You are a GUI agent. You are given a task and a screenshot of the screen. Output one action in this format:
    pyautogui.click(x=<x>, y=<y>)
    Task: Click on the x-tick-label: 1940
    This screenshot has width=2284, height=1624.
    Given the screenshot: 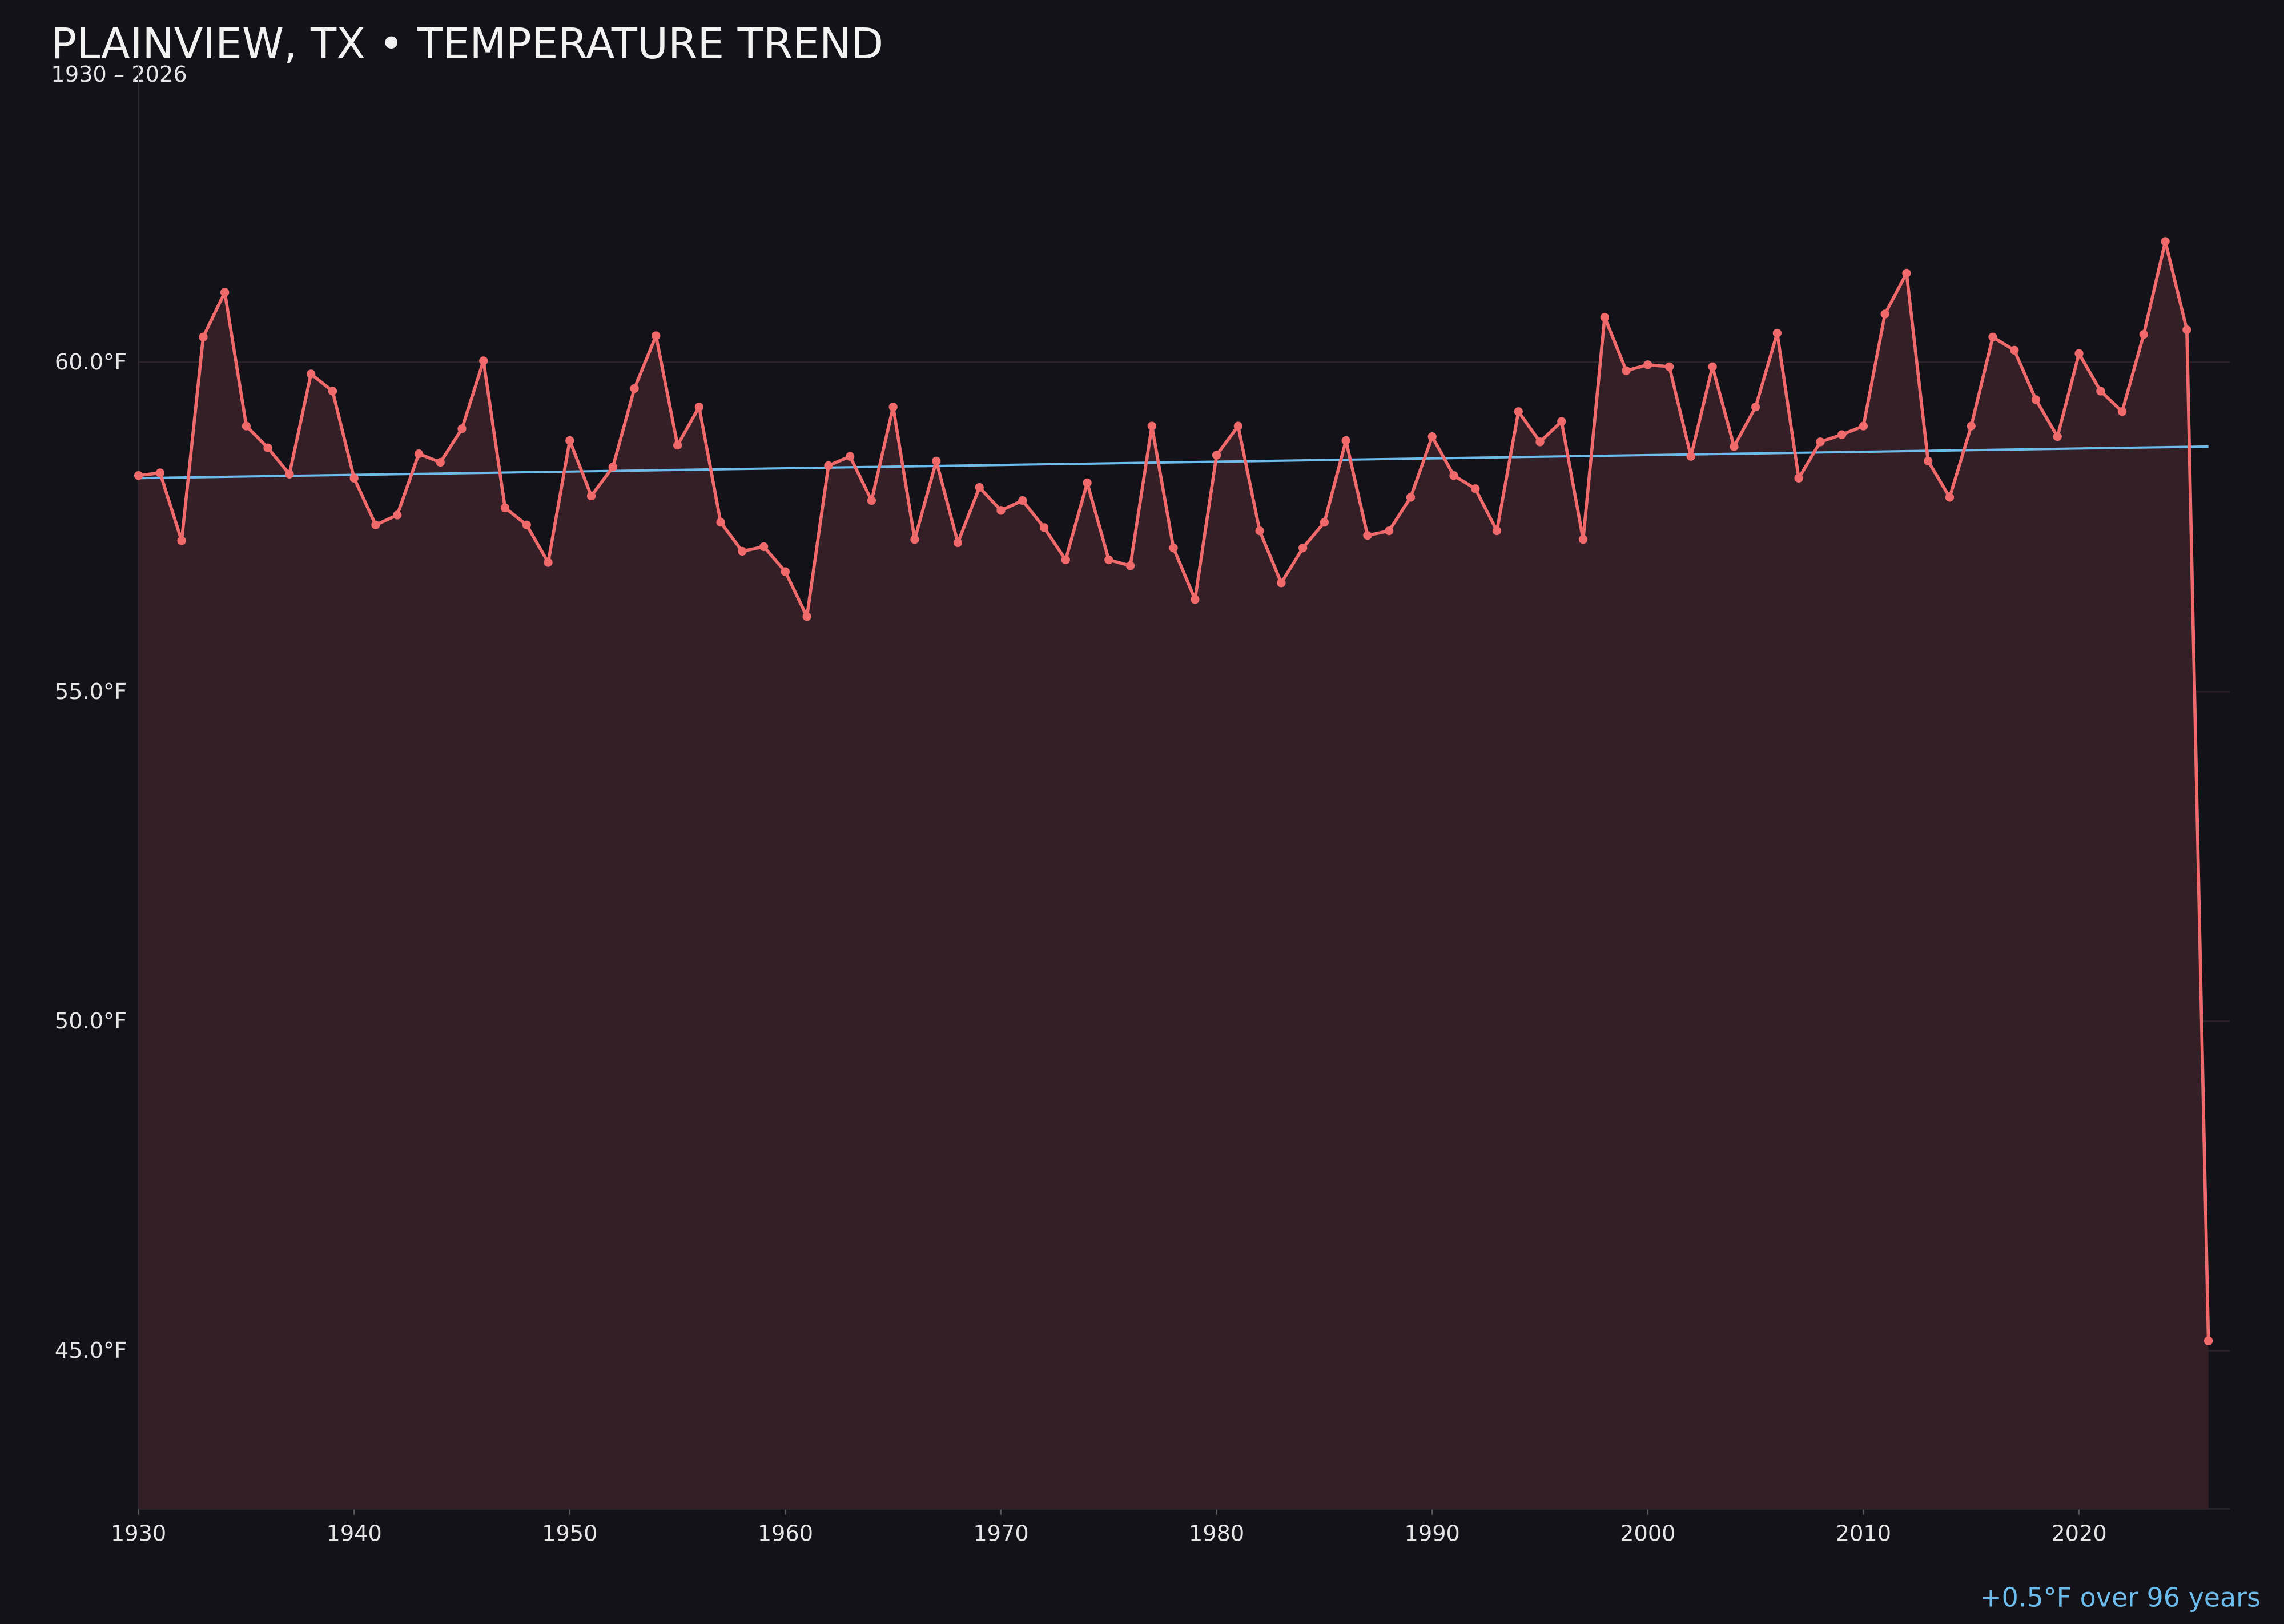 What is the action you would take?
    pyautogui.click(x=354, y=1534)
    